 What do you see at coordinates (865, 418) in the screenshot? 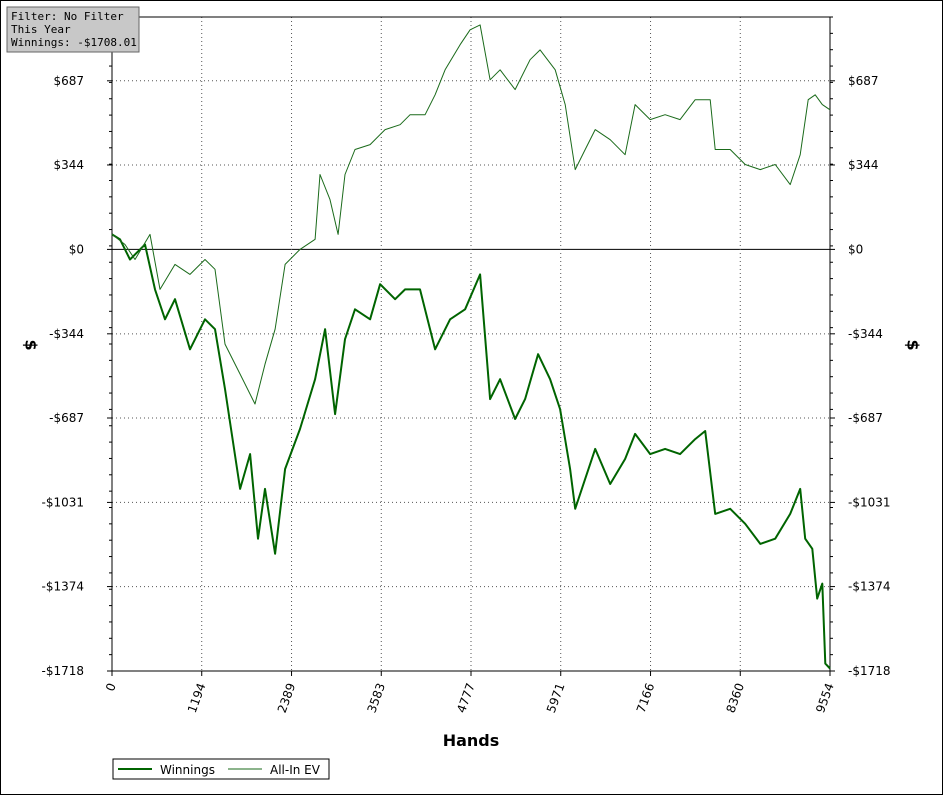
I see `y2-tick-label: -$687` at bounding box center [865, 418].